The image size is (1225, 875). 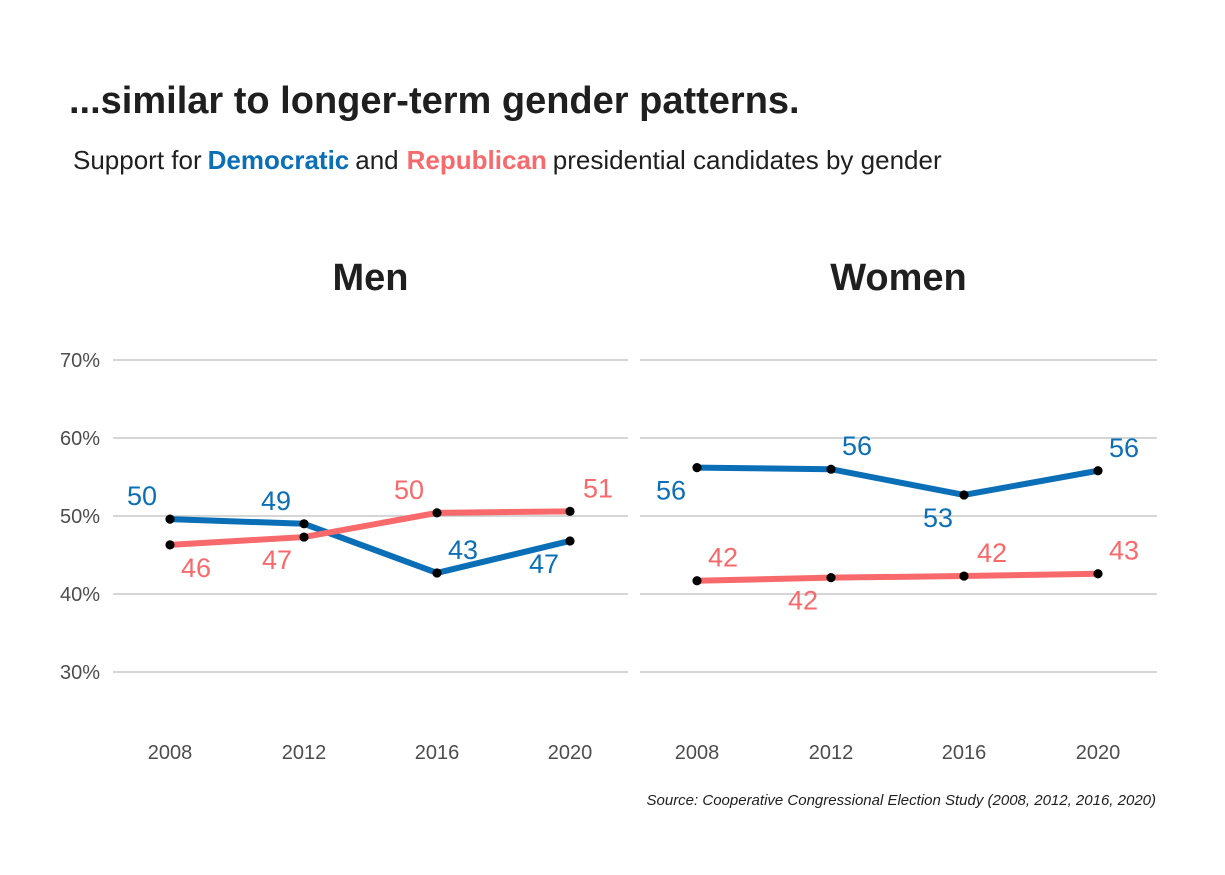 What do you see at coordinates (377, 160) in the screenshot?
I see `subtitle-and: and` at bounding box center [377, 160].